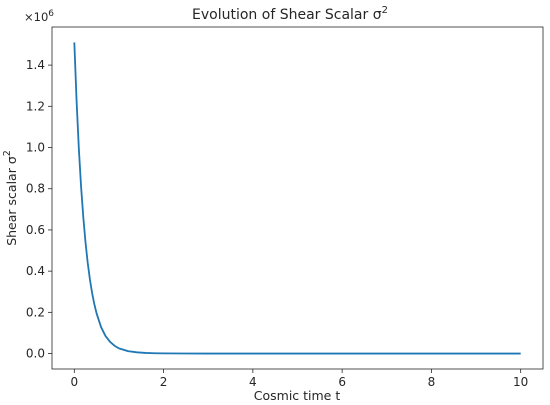  What do you see at coordinates (35, 189) in the screenshot?
I see `y-tick-label: 0.8` at bounding box center [35, 189].